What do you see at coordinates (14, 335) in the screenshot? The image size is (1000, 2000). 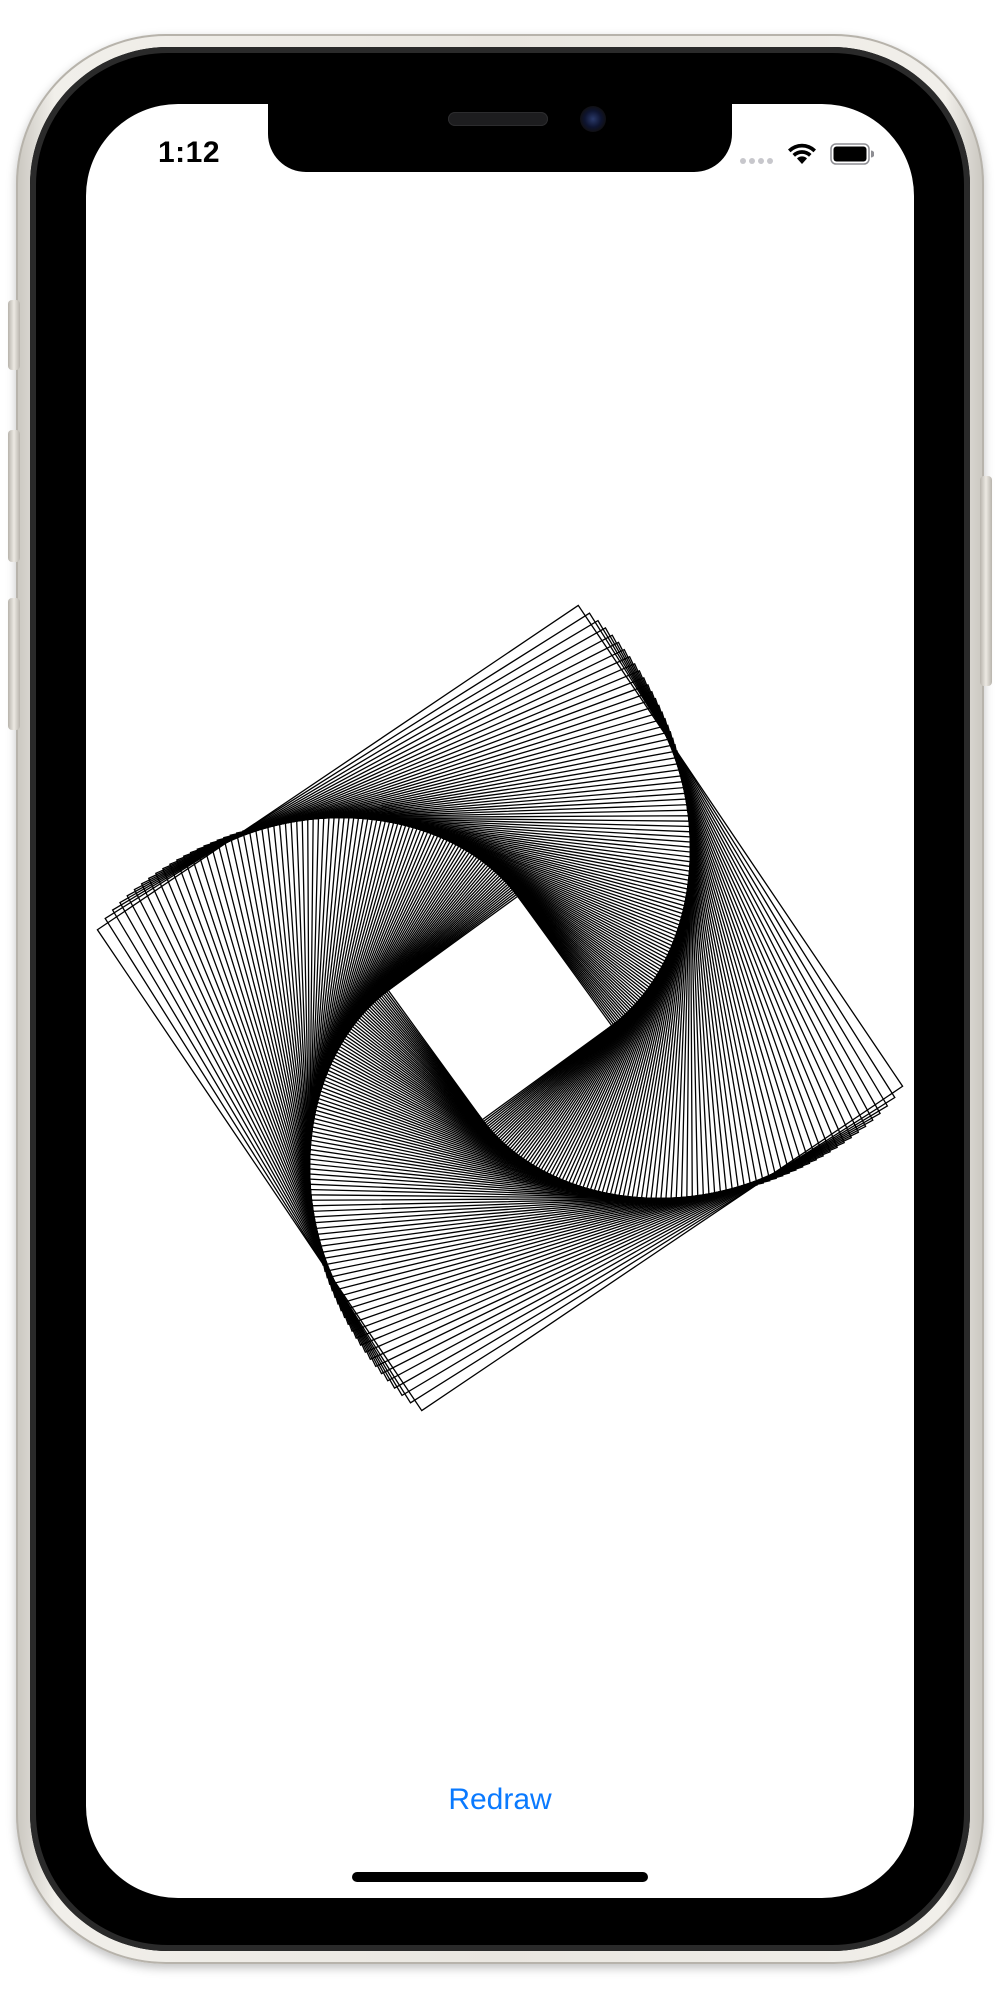 I see `mute-switch` at bounding box center [14, 335].